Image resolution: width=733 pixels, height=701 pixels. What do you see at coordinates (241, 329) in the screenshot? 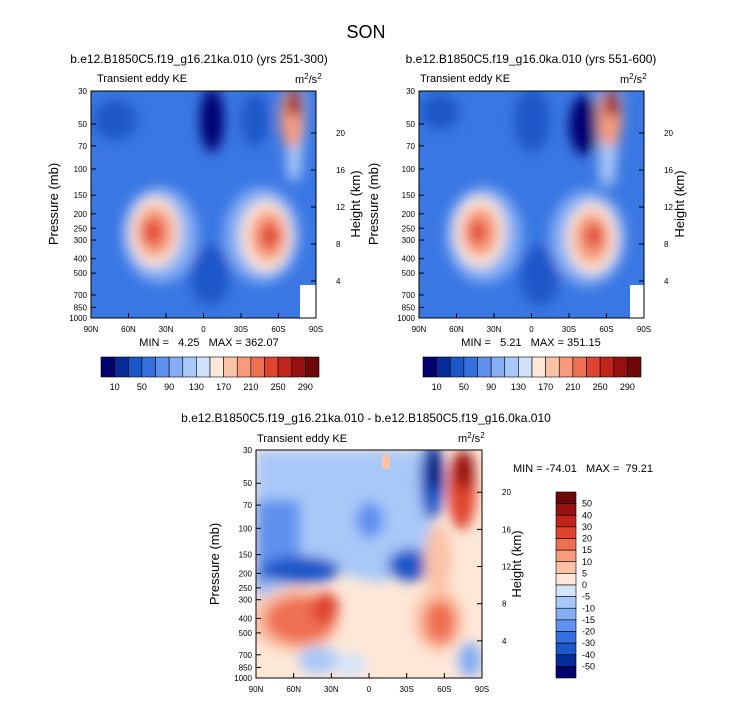
I see `panel-1-xtick-label: 30S` at bounding box center [241, 329].